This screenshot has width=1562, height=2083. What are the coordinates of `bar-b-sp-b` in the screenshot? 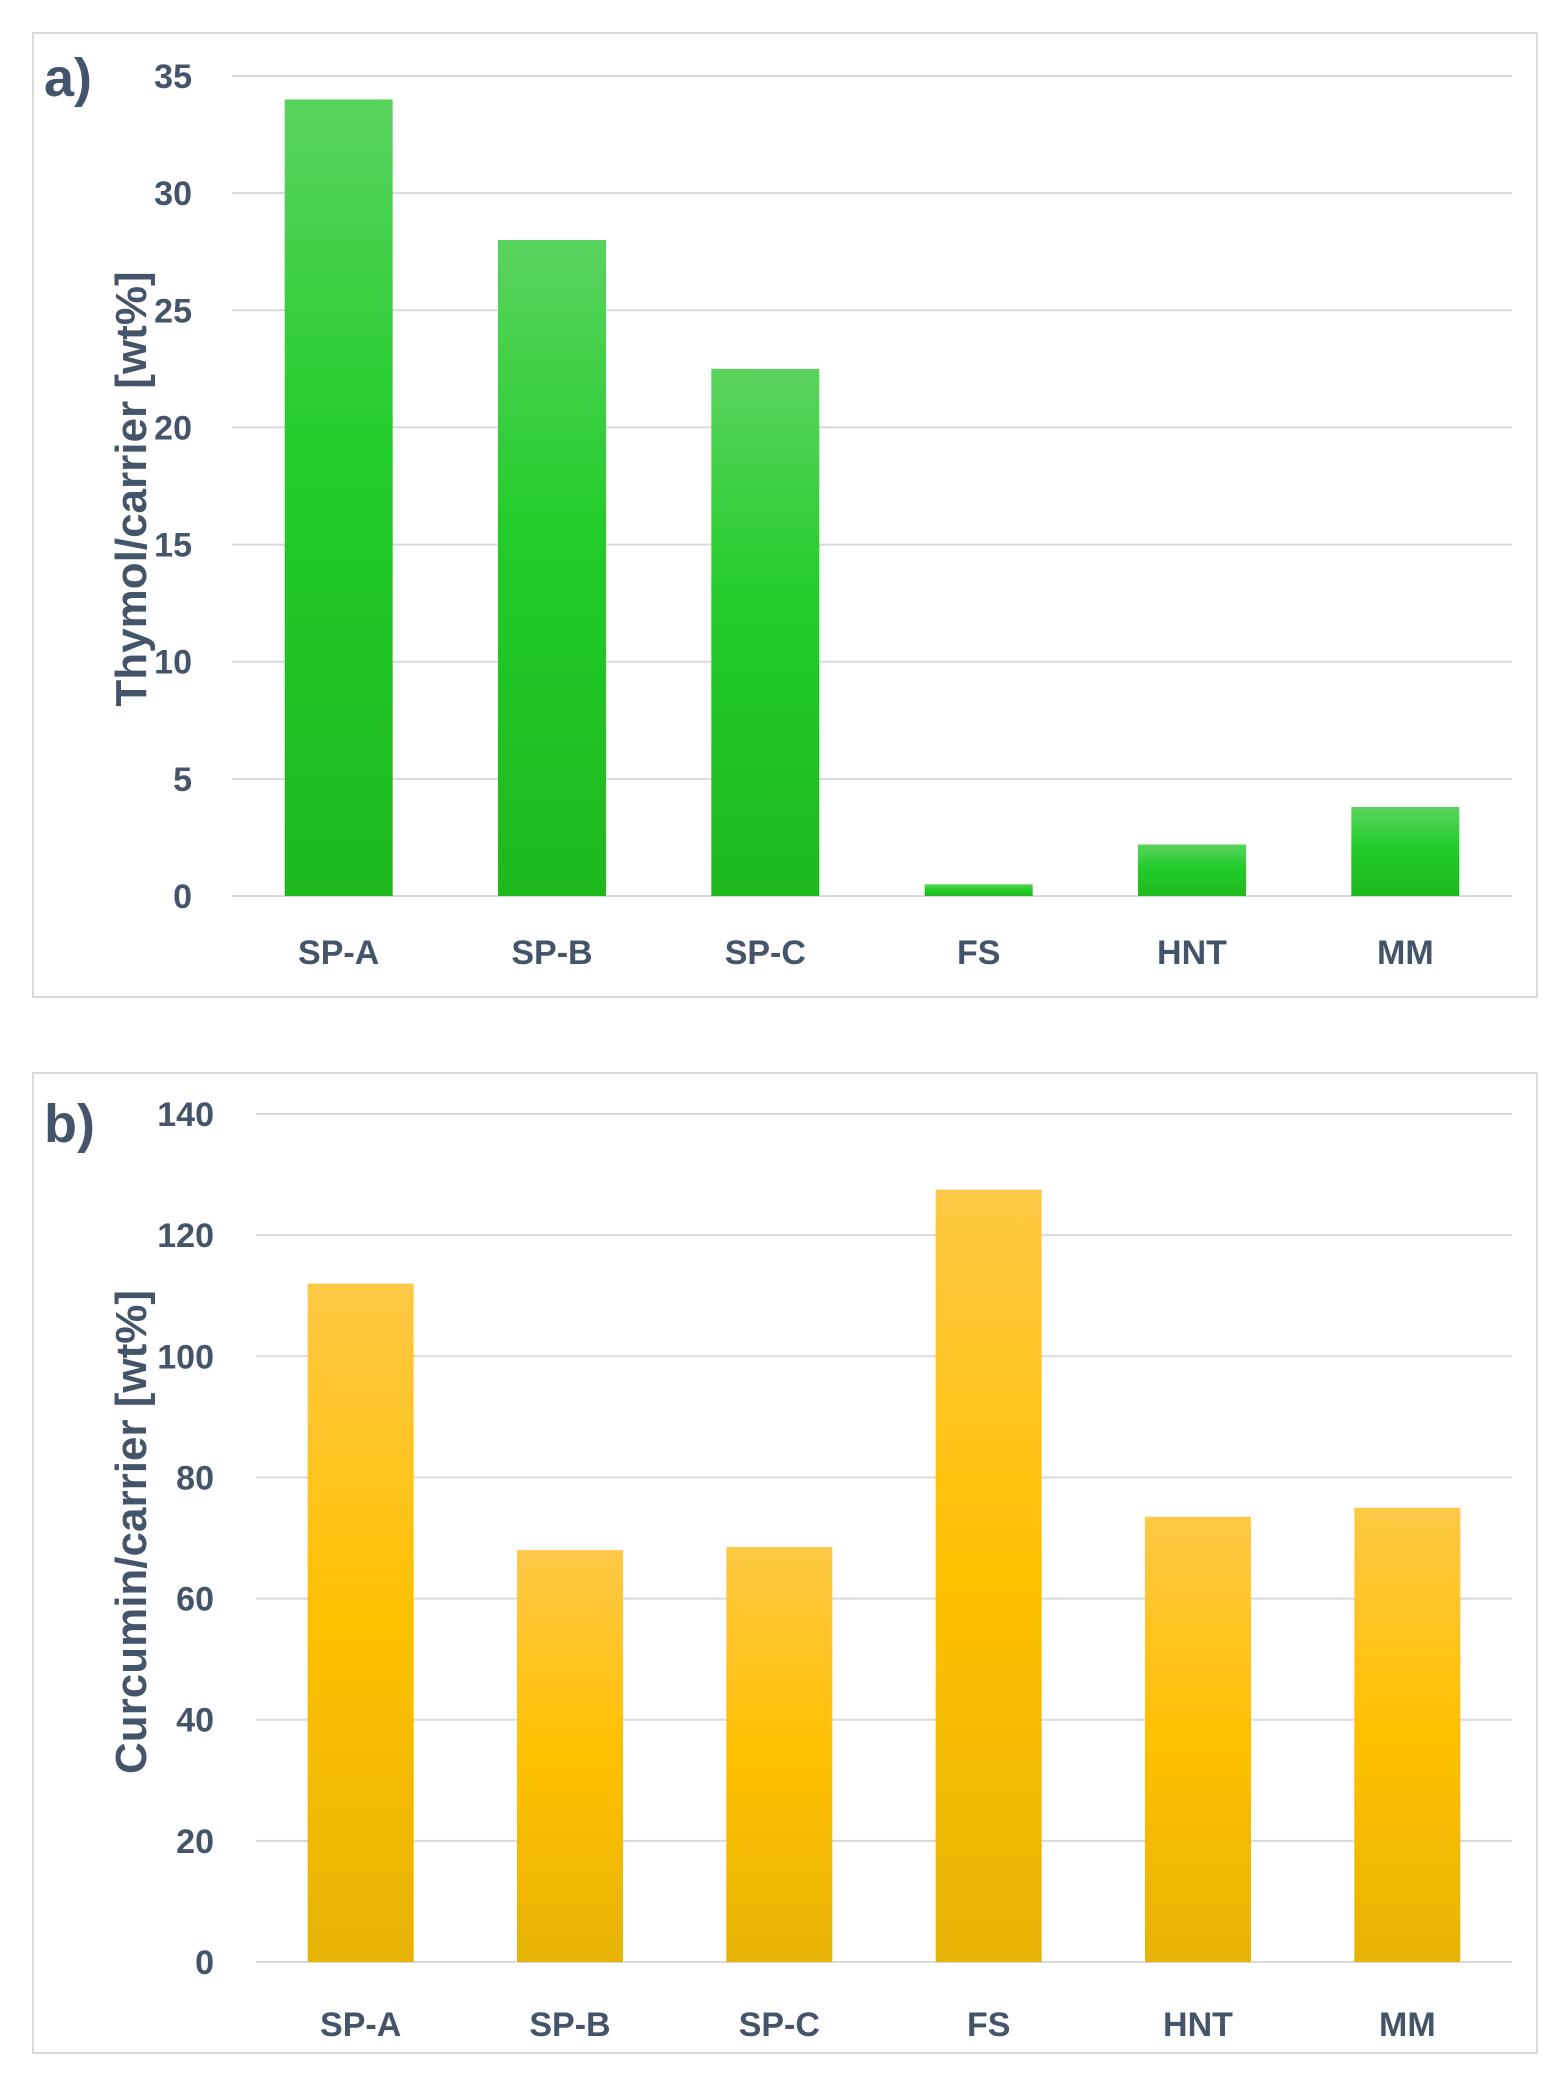 It's located at (570, 1756).